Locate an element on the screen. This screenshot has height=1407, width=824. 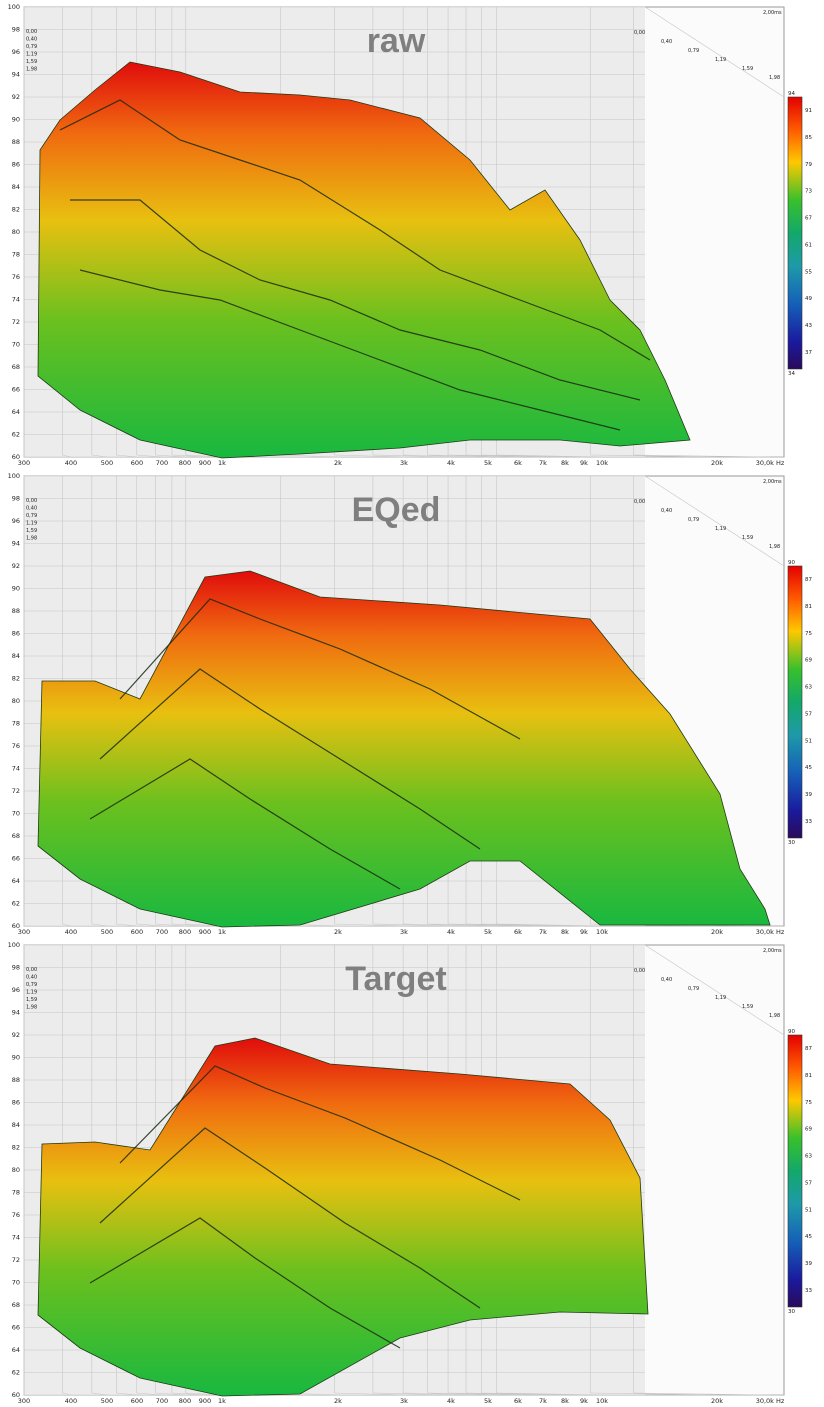
colorbar-tick-label: 34 is located at coordinates (791, 374).